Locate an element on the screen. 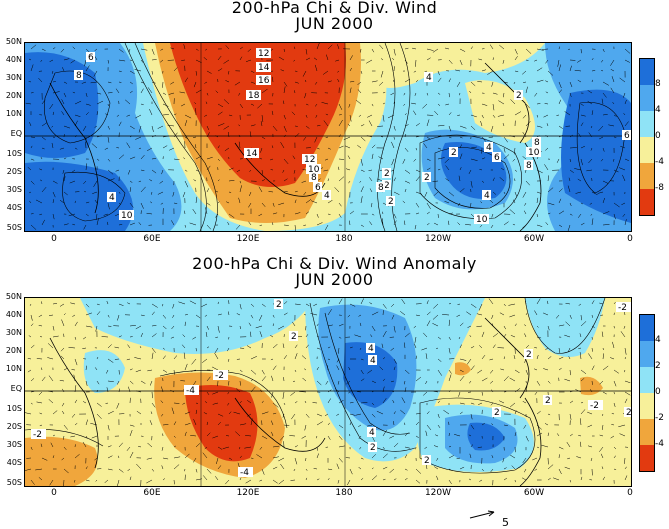  lon-label: 60E is located at coordinates (152, 239).